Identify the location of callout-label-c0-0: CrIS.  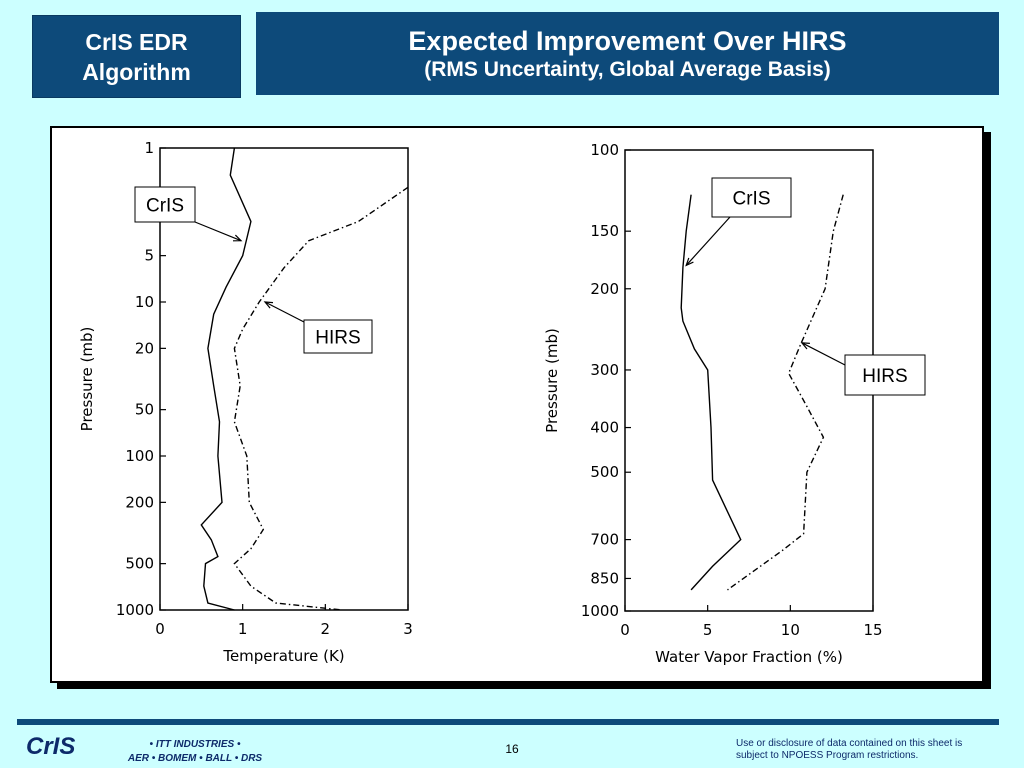
(165, 206).